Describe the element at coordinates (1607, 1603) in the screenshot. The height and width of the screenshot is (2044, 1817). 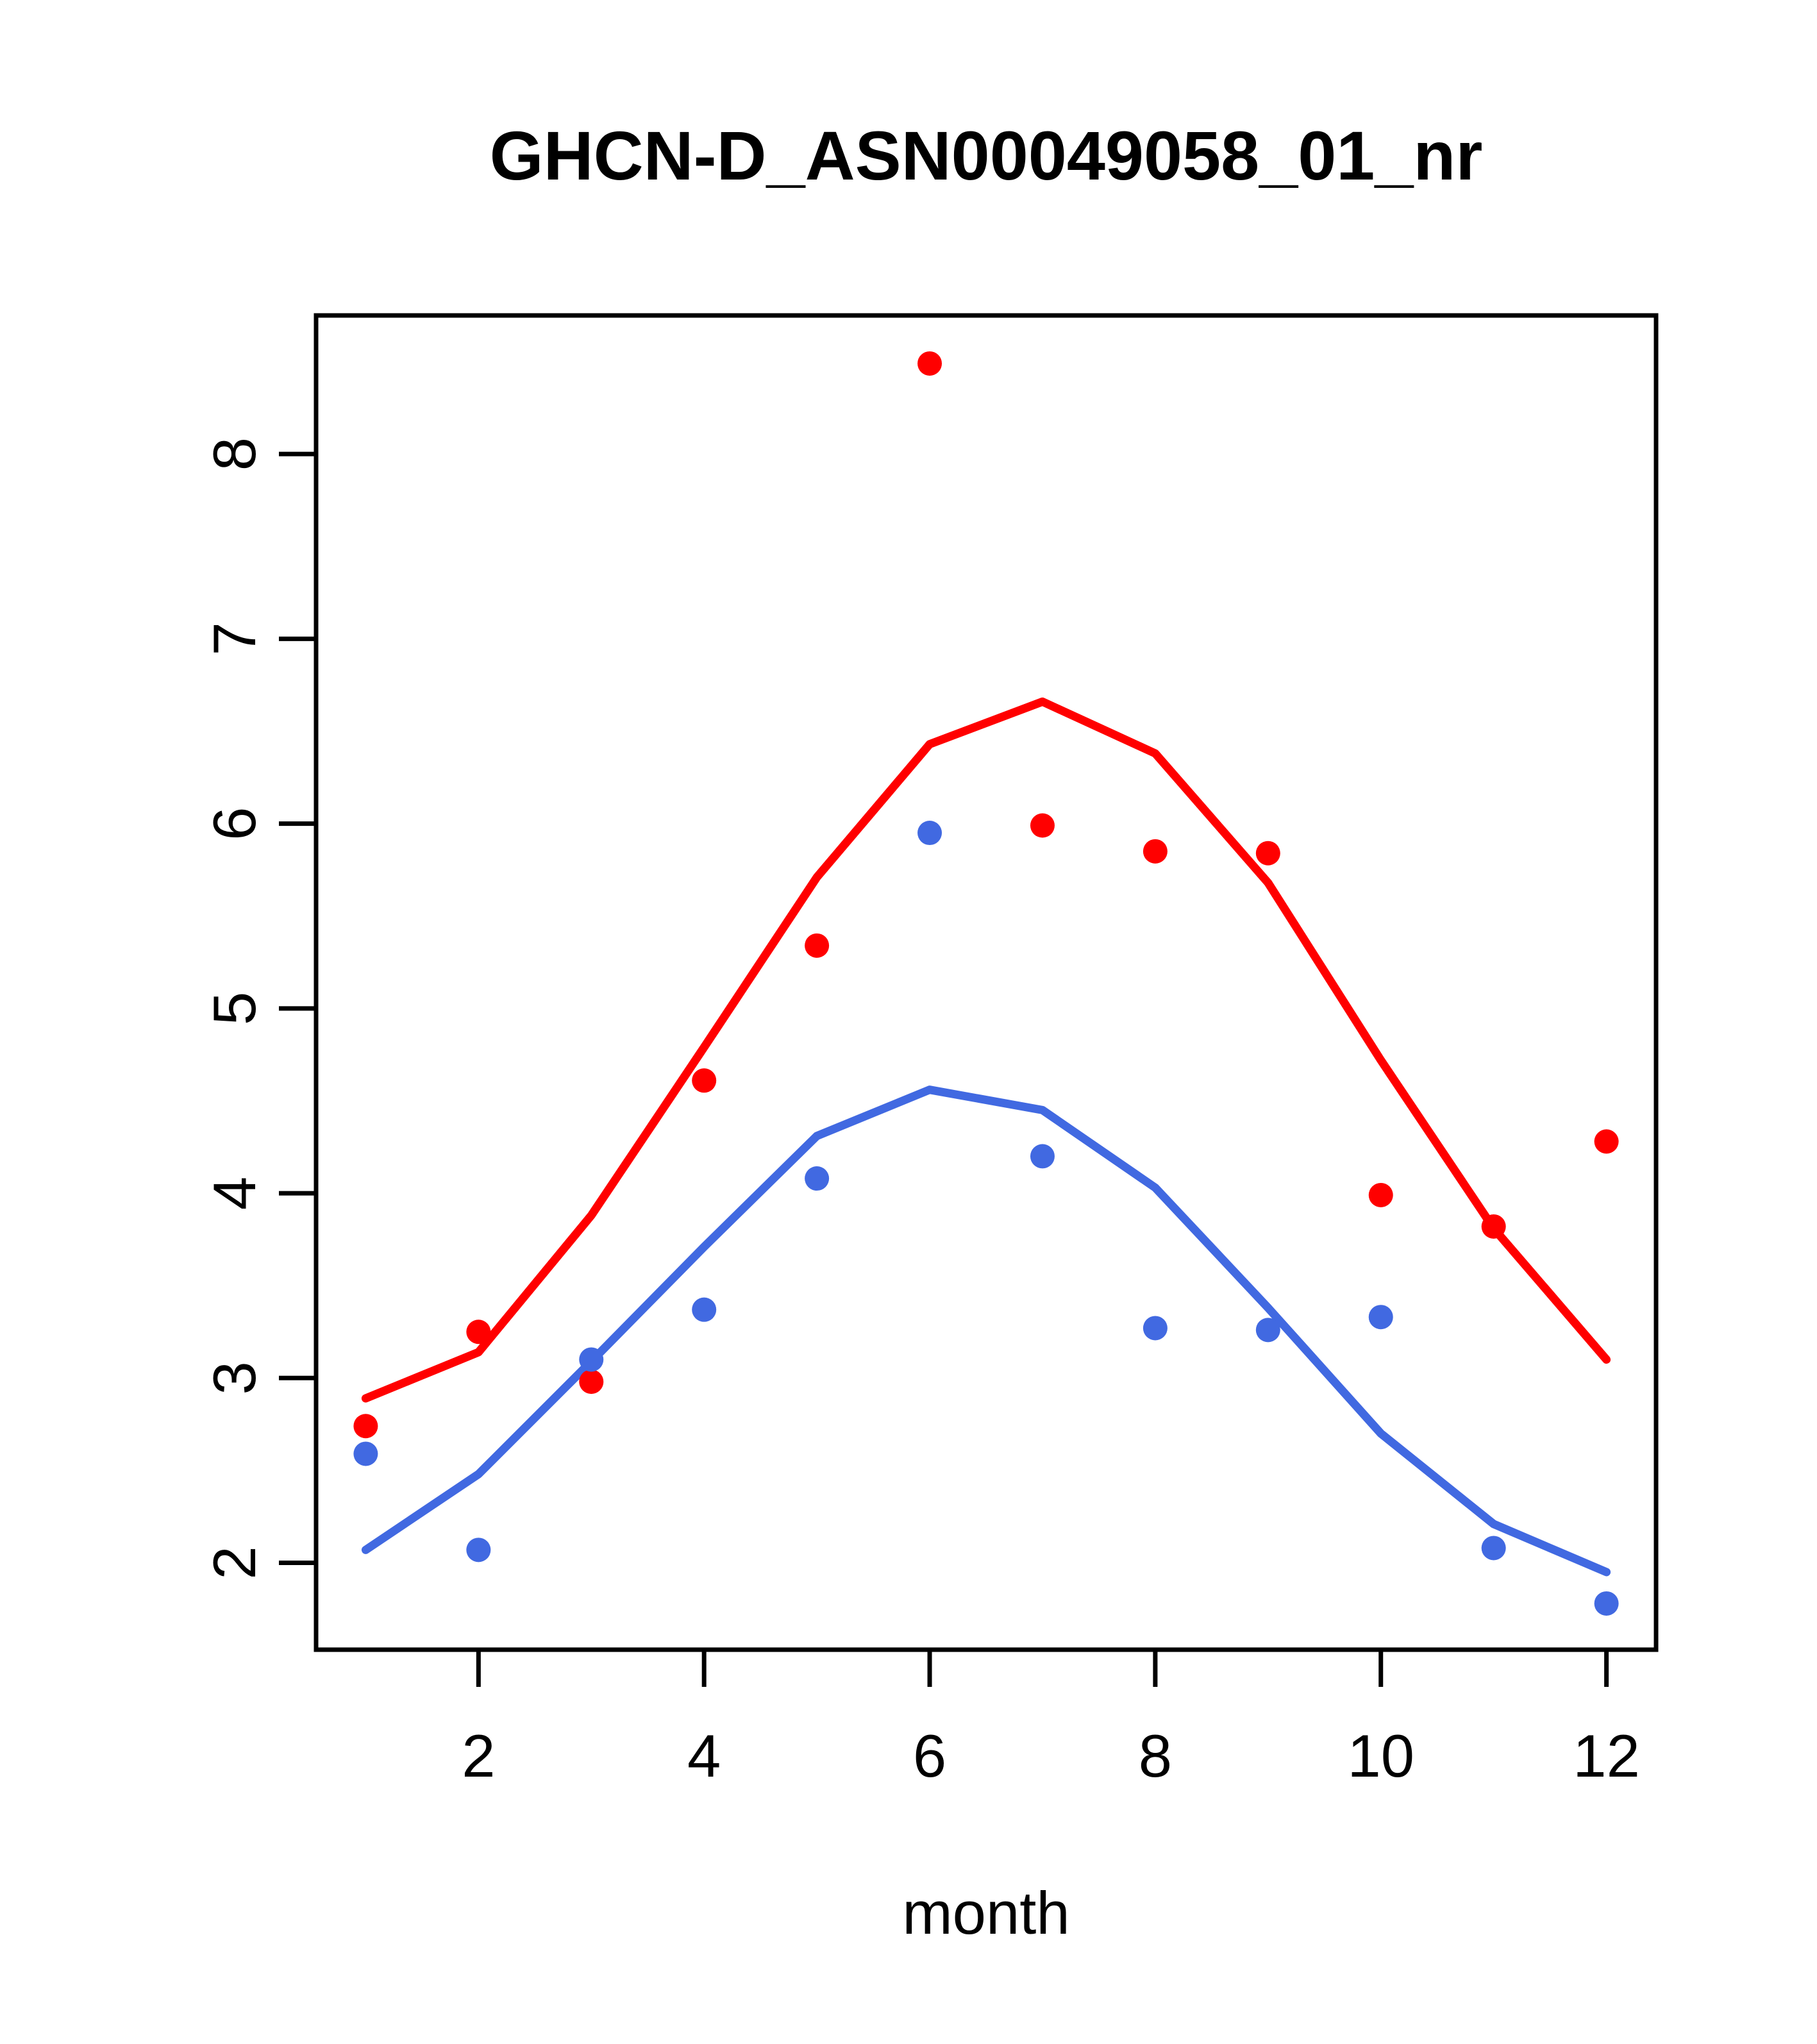
I see `blue-point-m12` at that location.